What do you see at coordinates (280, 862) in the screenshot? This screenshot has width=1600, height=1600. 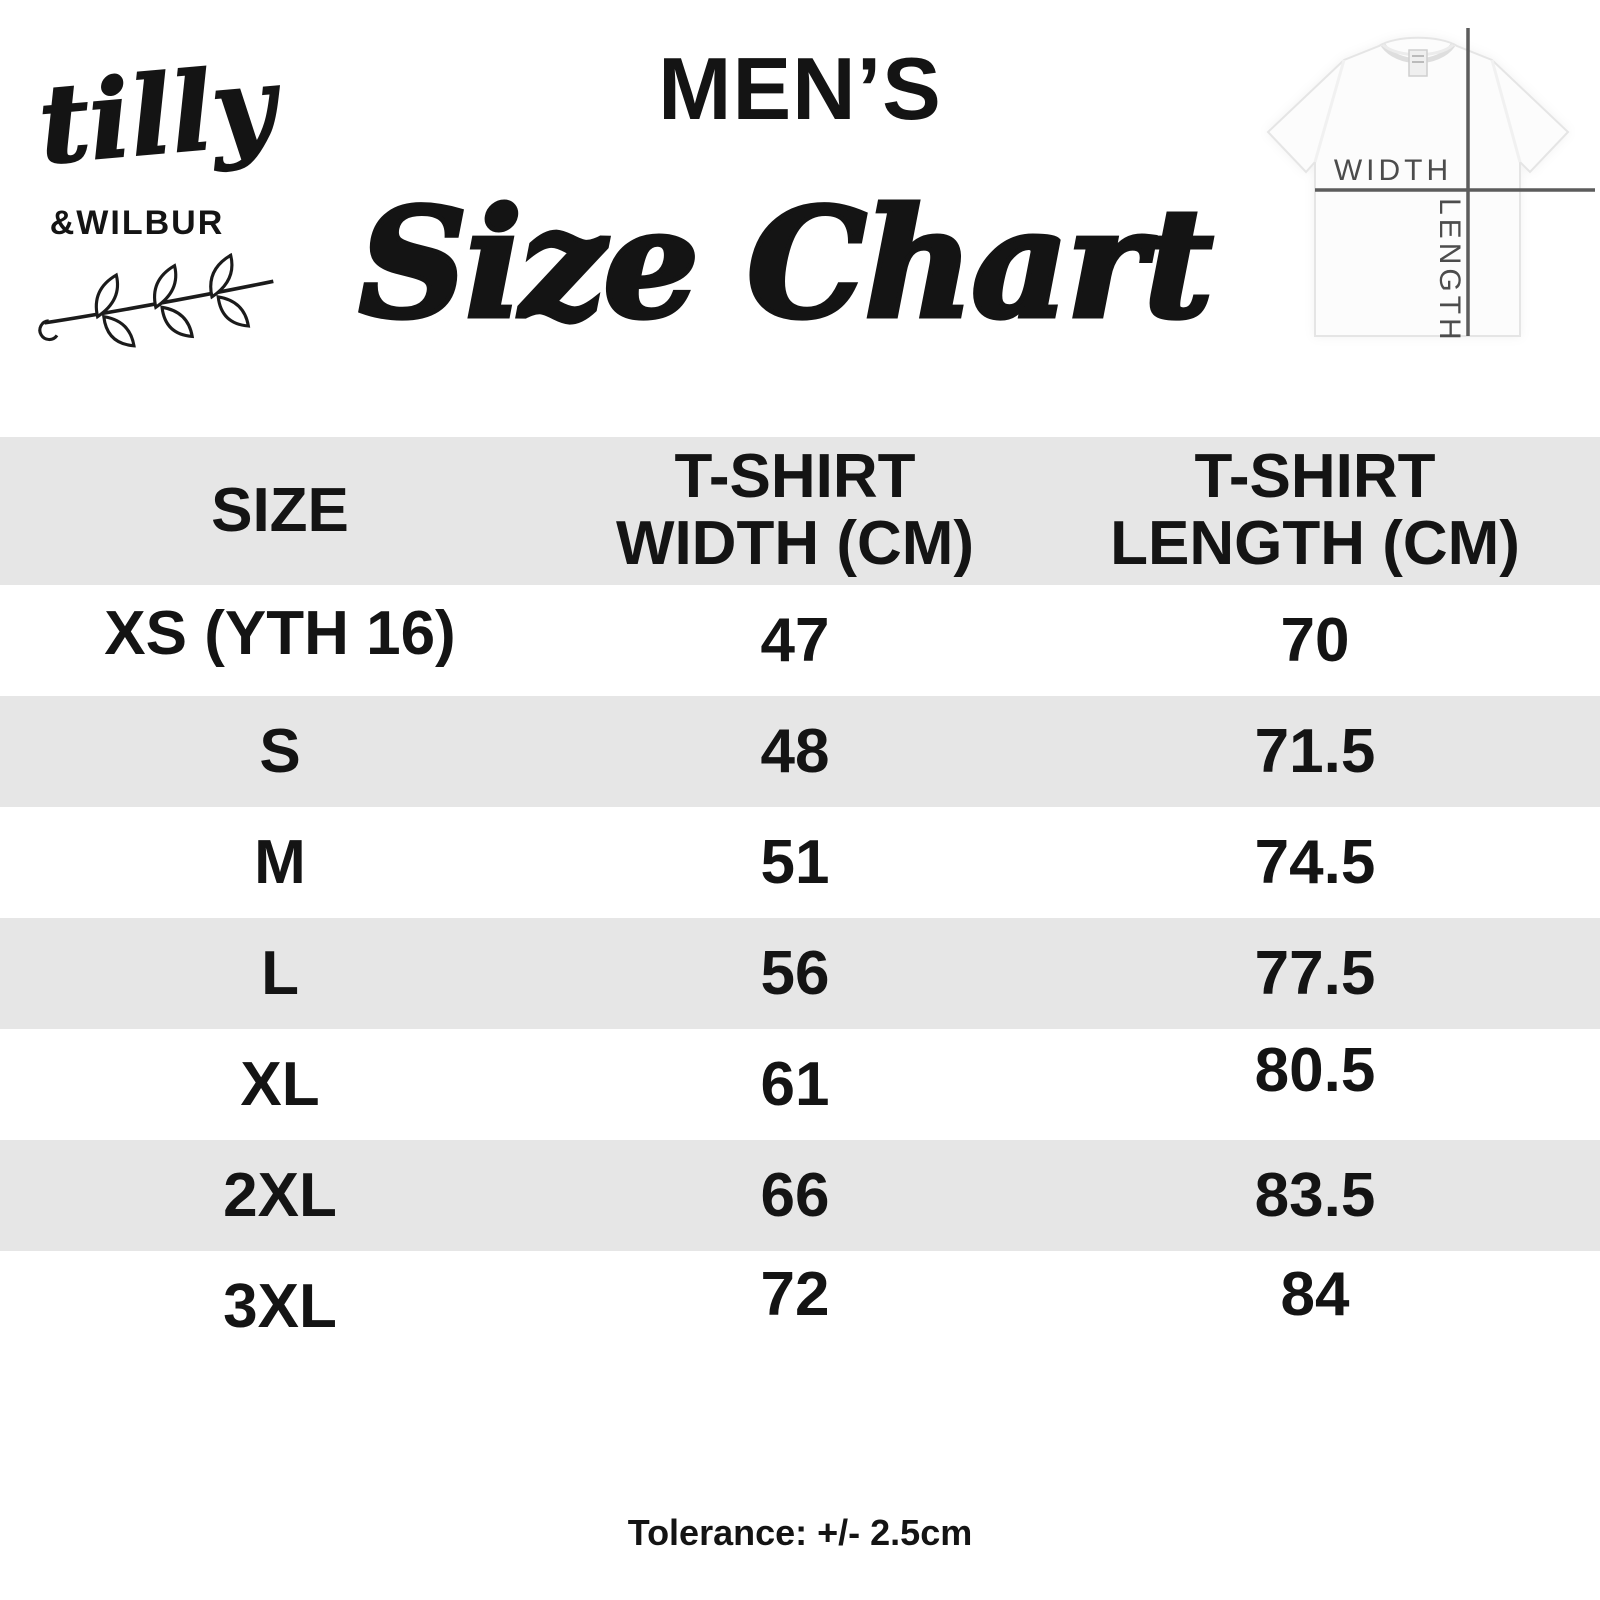 I see `size-cell: M` at bounding box center [280, 862].